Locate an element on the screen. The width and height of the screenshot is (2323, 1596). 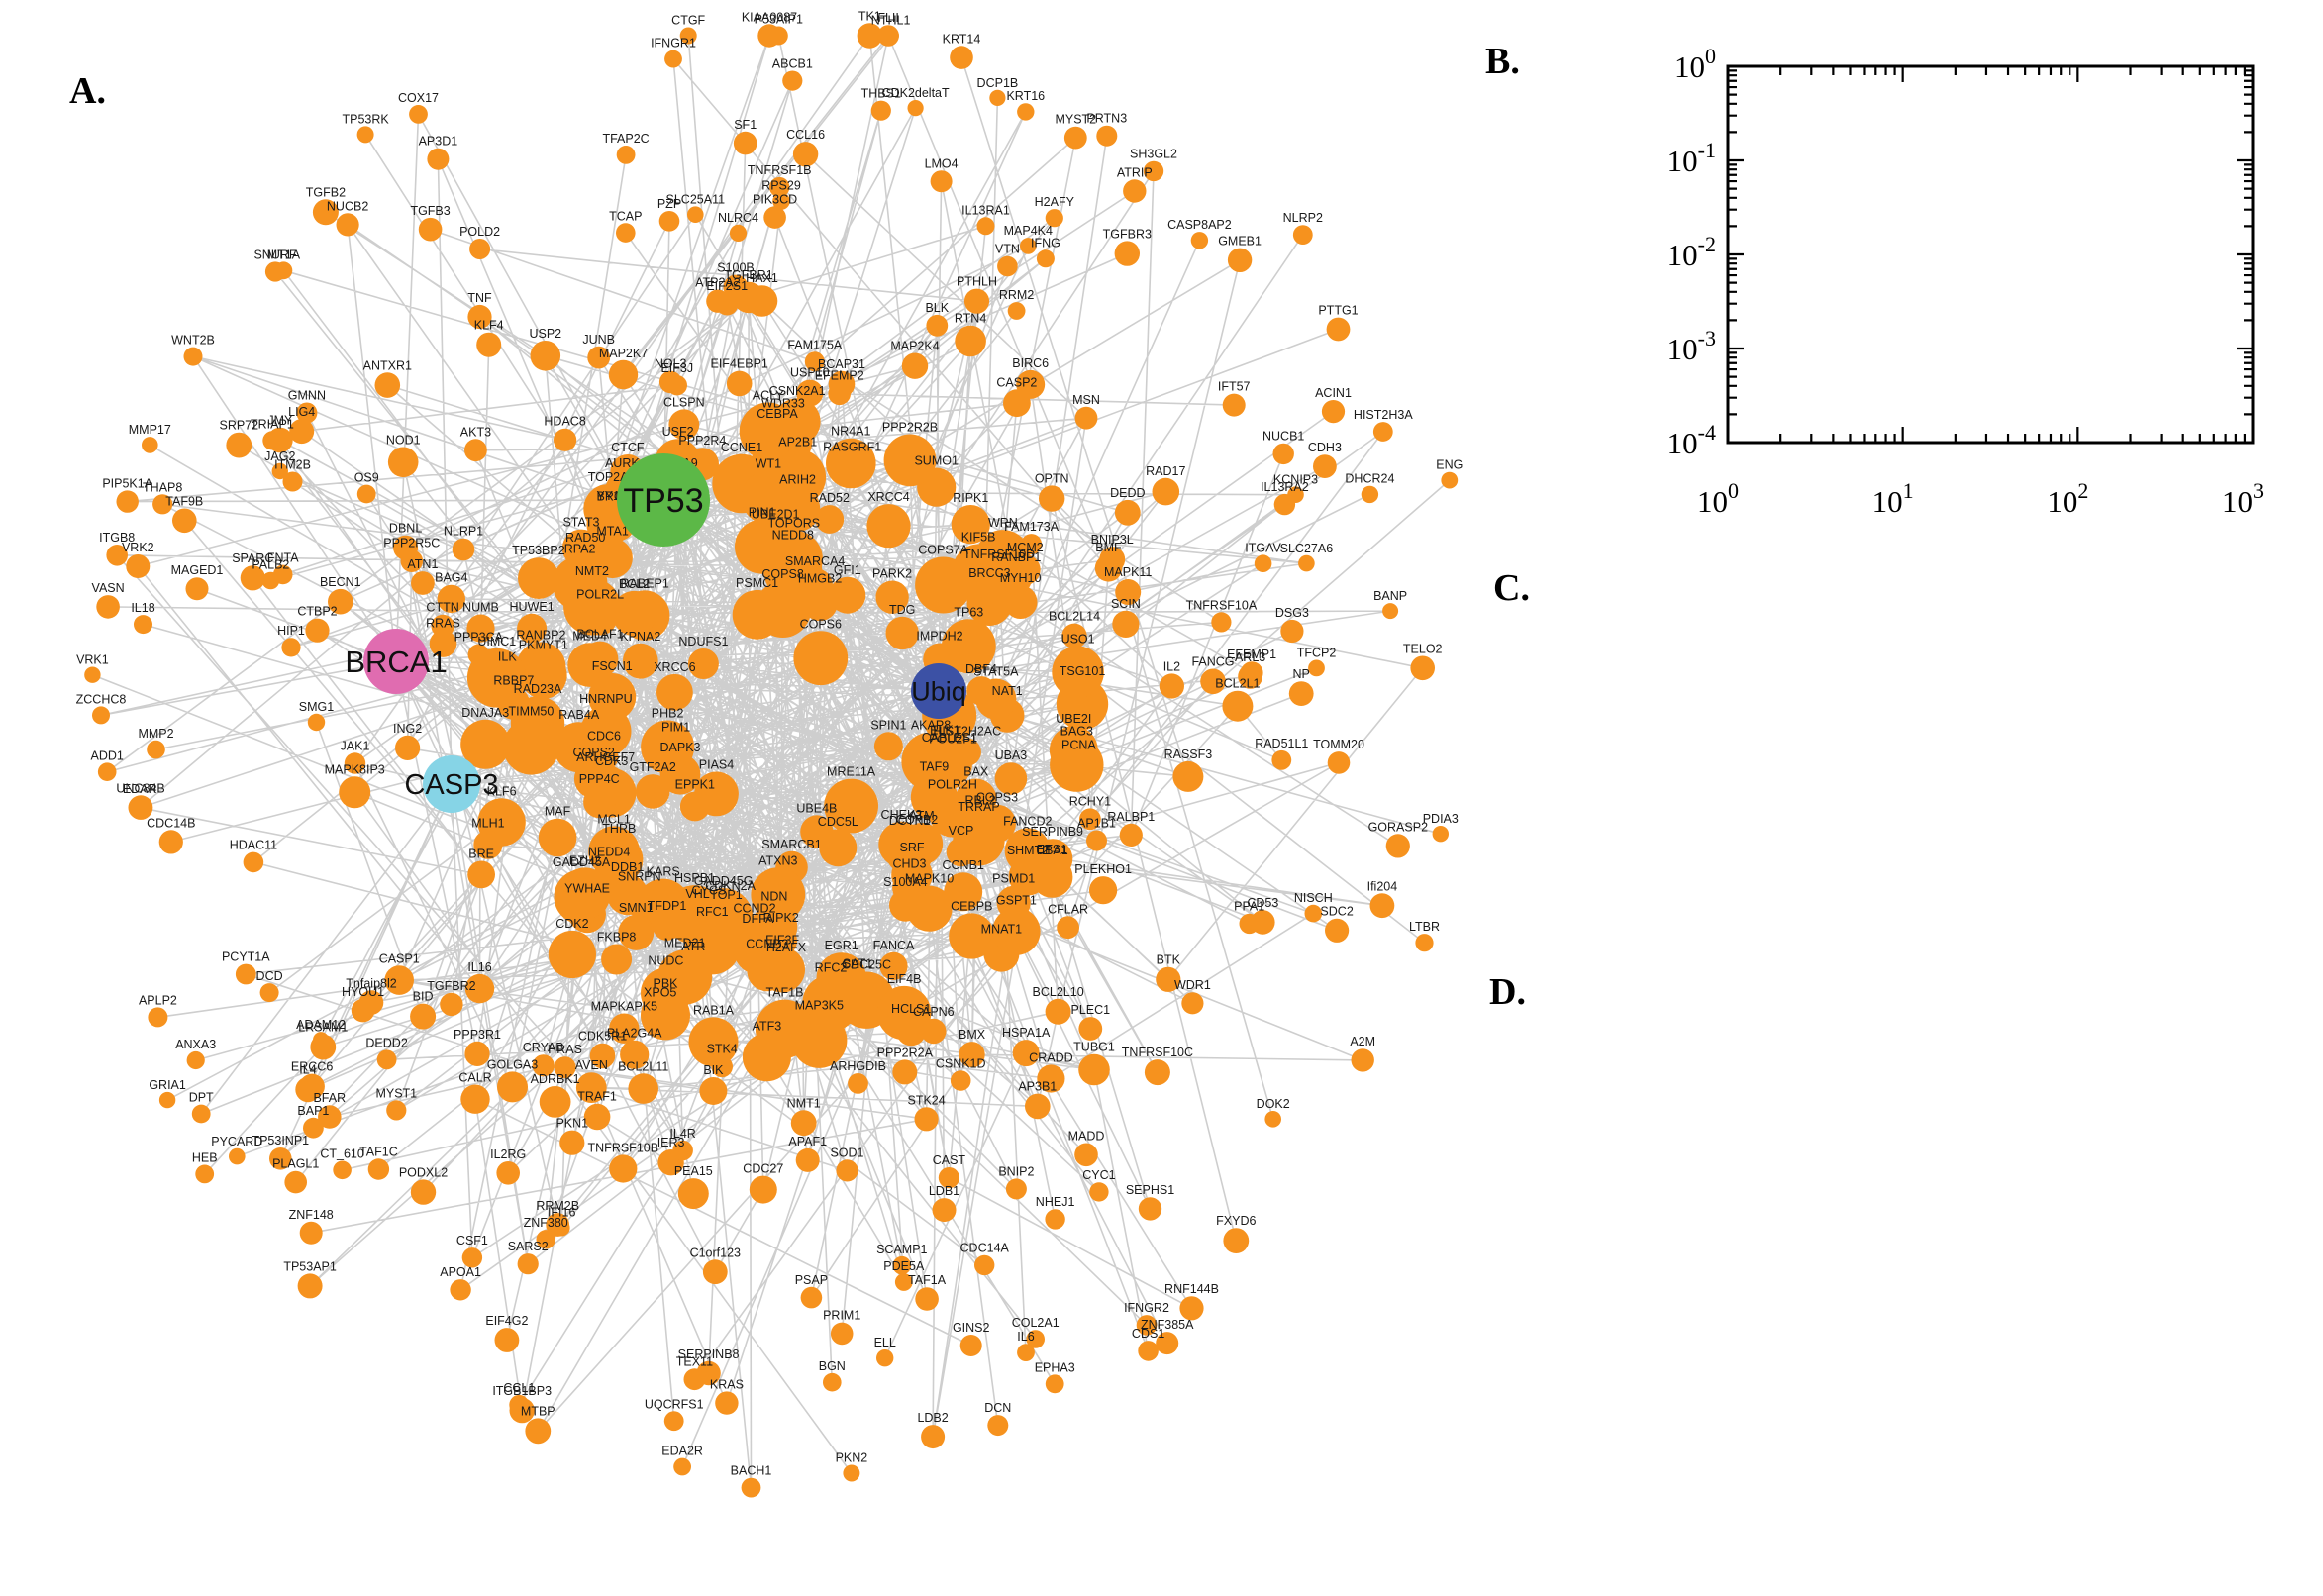
network-node-label: RANBP1 is located at coordinates (1016, 557).